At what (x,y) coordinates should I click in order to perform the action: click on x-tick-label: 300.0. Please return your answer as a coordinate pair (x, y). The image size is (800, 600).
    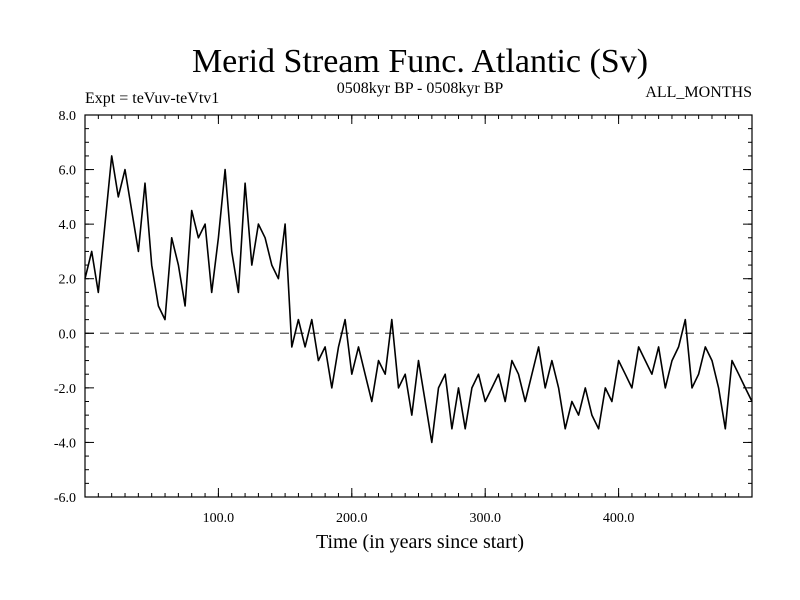
    Looking at the image, I should click on (485, 518).